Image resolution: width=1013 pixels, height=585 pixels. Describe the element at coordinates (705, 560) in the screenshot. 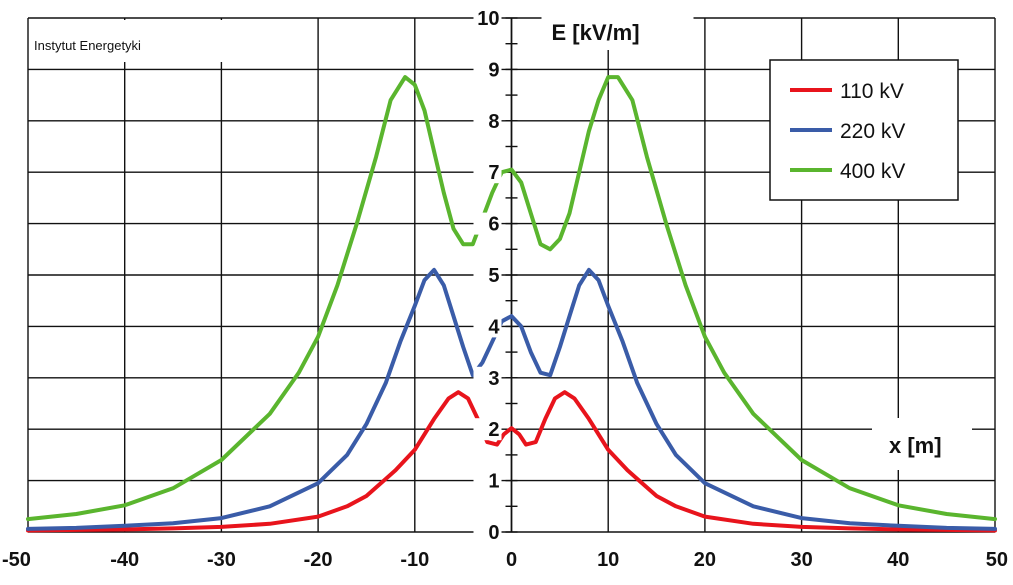

I see `x-tick-label: 20` at that location.